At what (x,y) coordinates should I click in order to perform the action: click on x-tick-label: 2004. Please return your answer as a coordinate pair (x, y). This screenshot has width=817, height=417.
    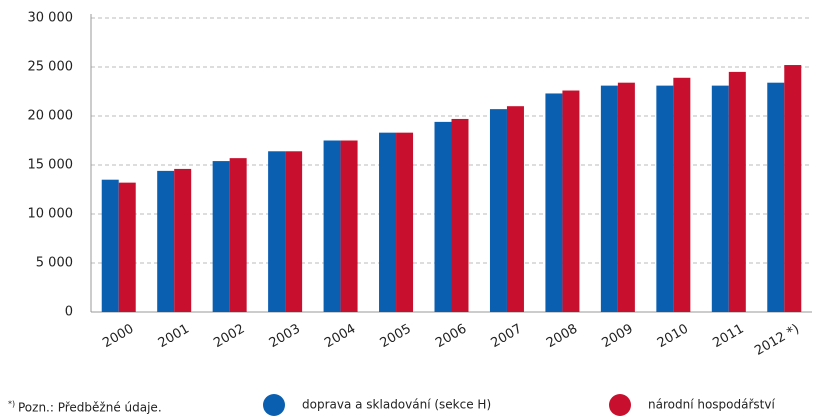
    Looking at the image, I should click on (340, 337).